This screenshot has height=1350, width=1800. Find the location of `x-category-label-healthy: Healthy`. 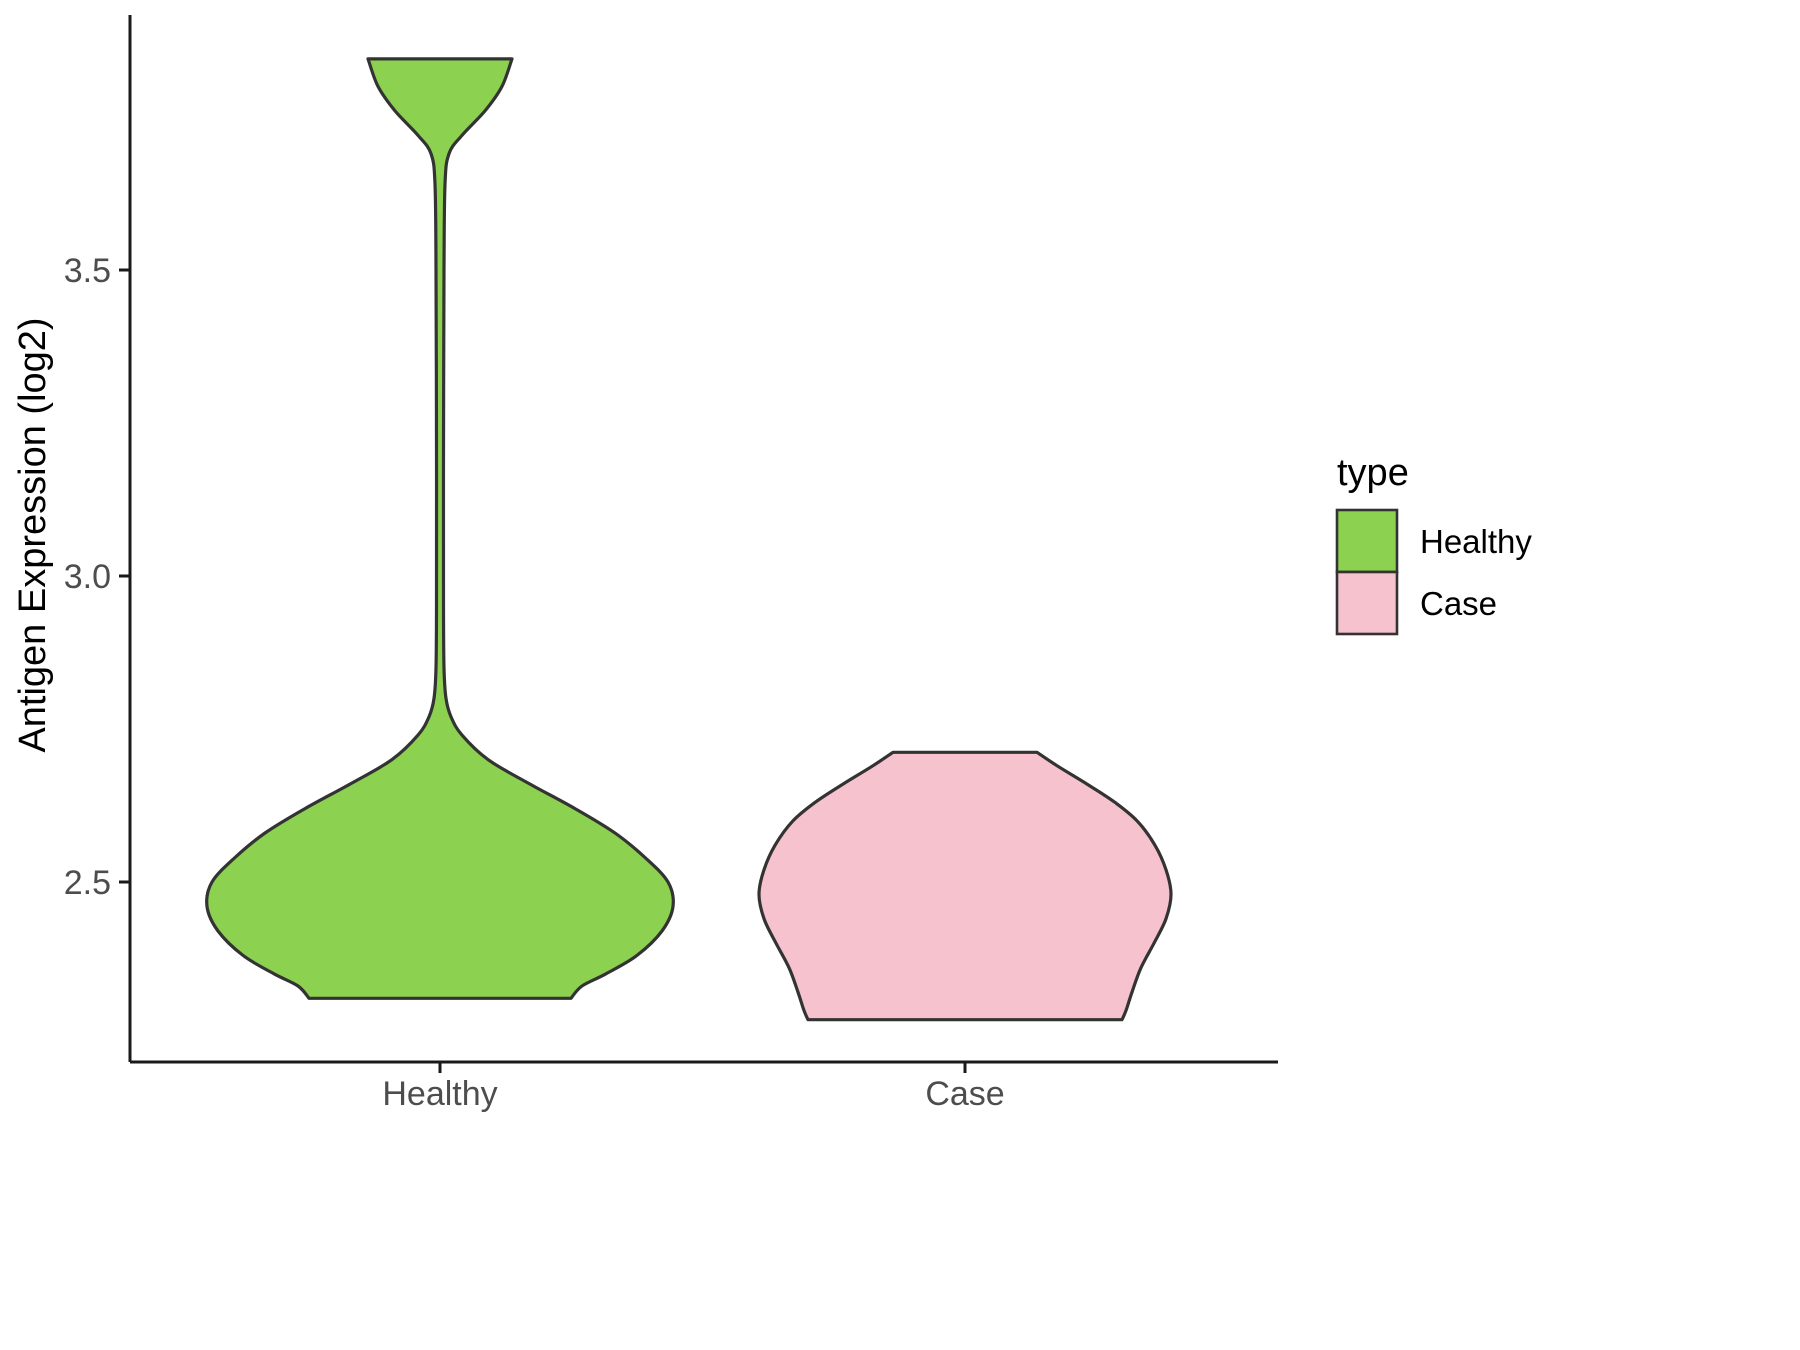

x-category-label-healthy: Healthy is located at coordinates (439, 1094).